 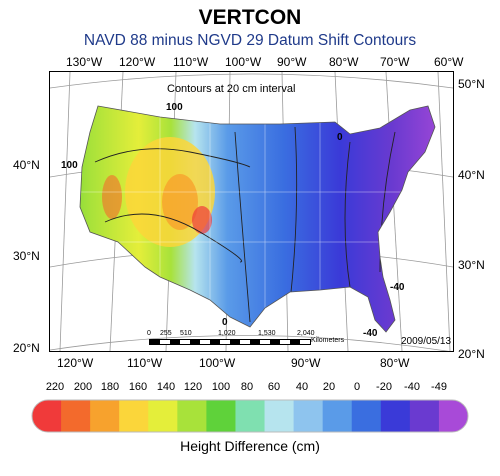 What do you see at coordinates (83, 387) in the screenshot?
I see `legend-tick: 200` at bounding box center [83, 387].